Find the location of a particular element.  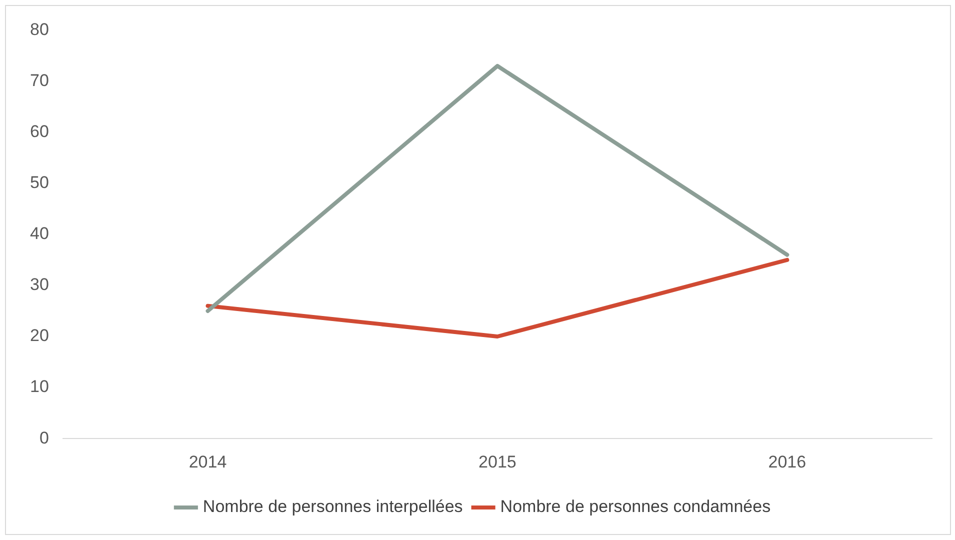

x-tick-label: 2014 is located at coordinates (207, 462).